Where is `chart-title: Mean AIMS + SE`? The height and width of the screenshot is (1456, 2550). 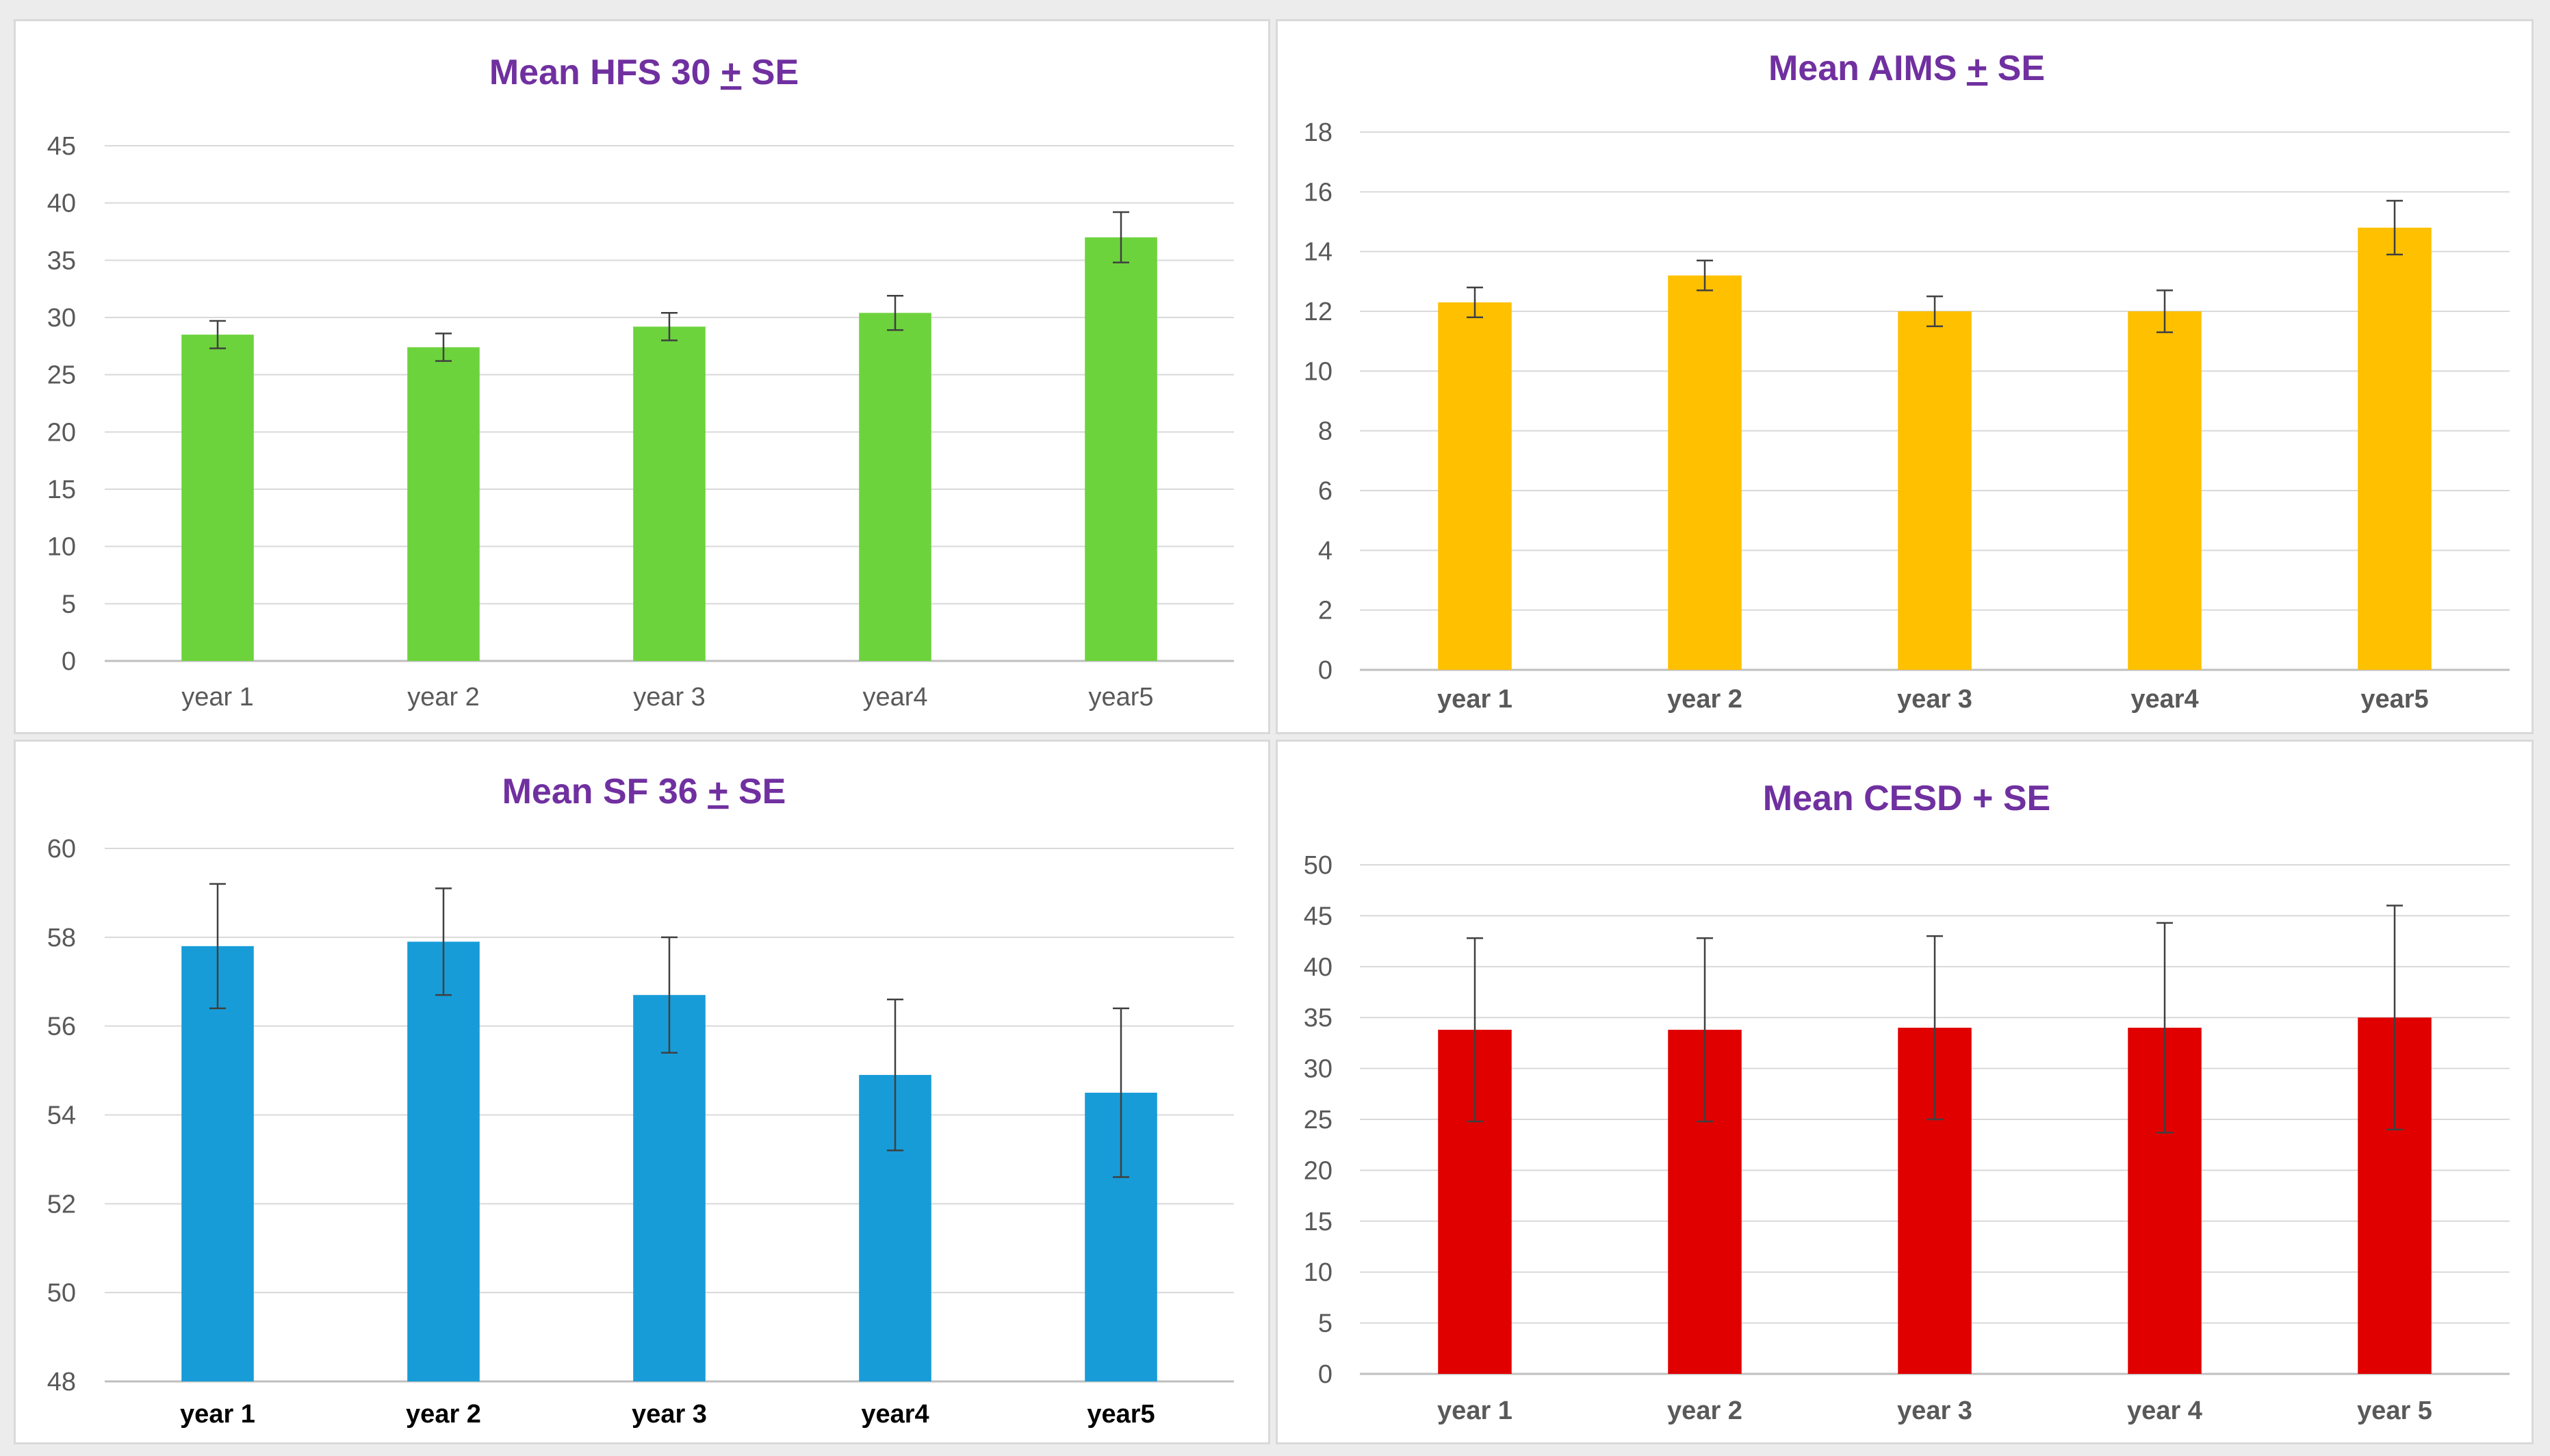
chart-title: Mean AIMS + SE is located at coordinates (1906, 68).